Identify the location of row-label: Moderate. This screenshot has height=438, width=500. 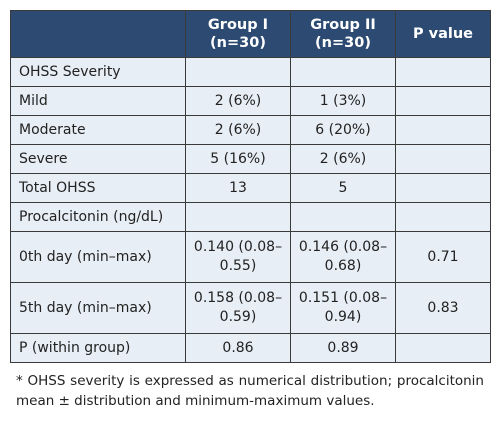
(98, 130).